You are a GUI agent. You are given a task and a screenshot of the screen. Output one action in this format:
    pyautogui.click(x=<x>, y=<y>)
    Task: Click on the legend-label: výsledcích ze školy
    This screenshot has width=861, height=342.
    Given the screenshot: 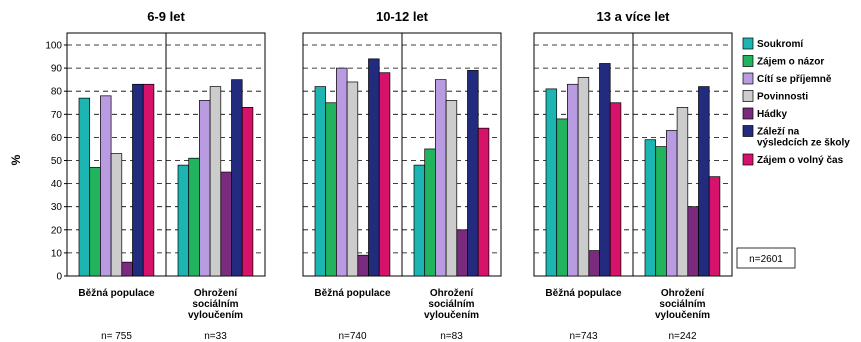 What is the action you would take?
    pyautogui.click(x=803, y=143)
    